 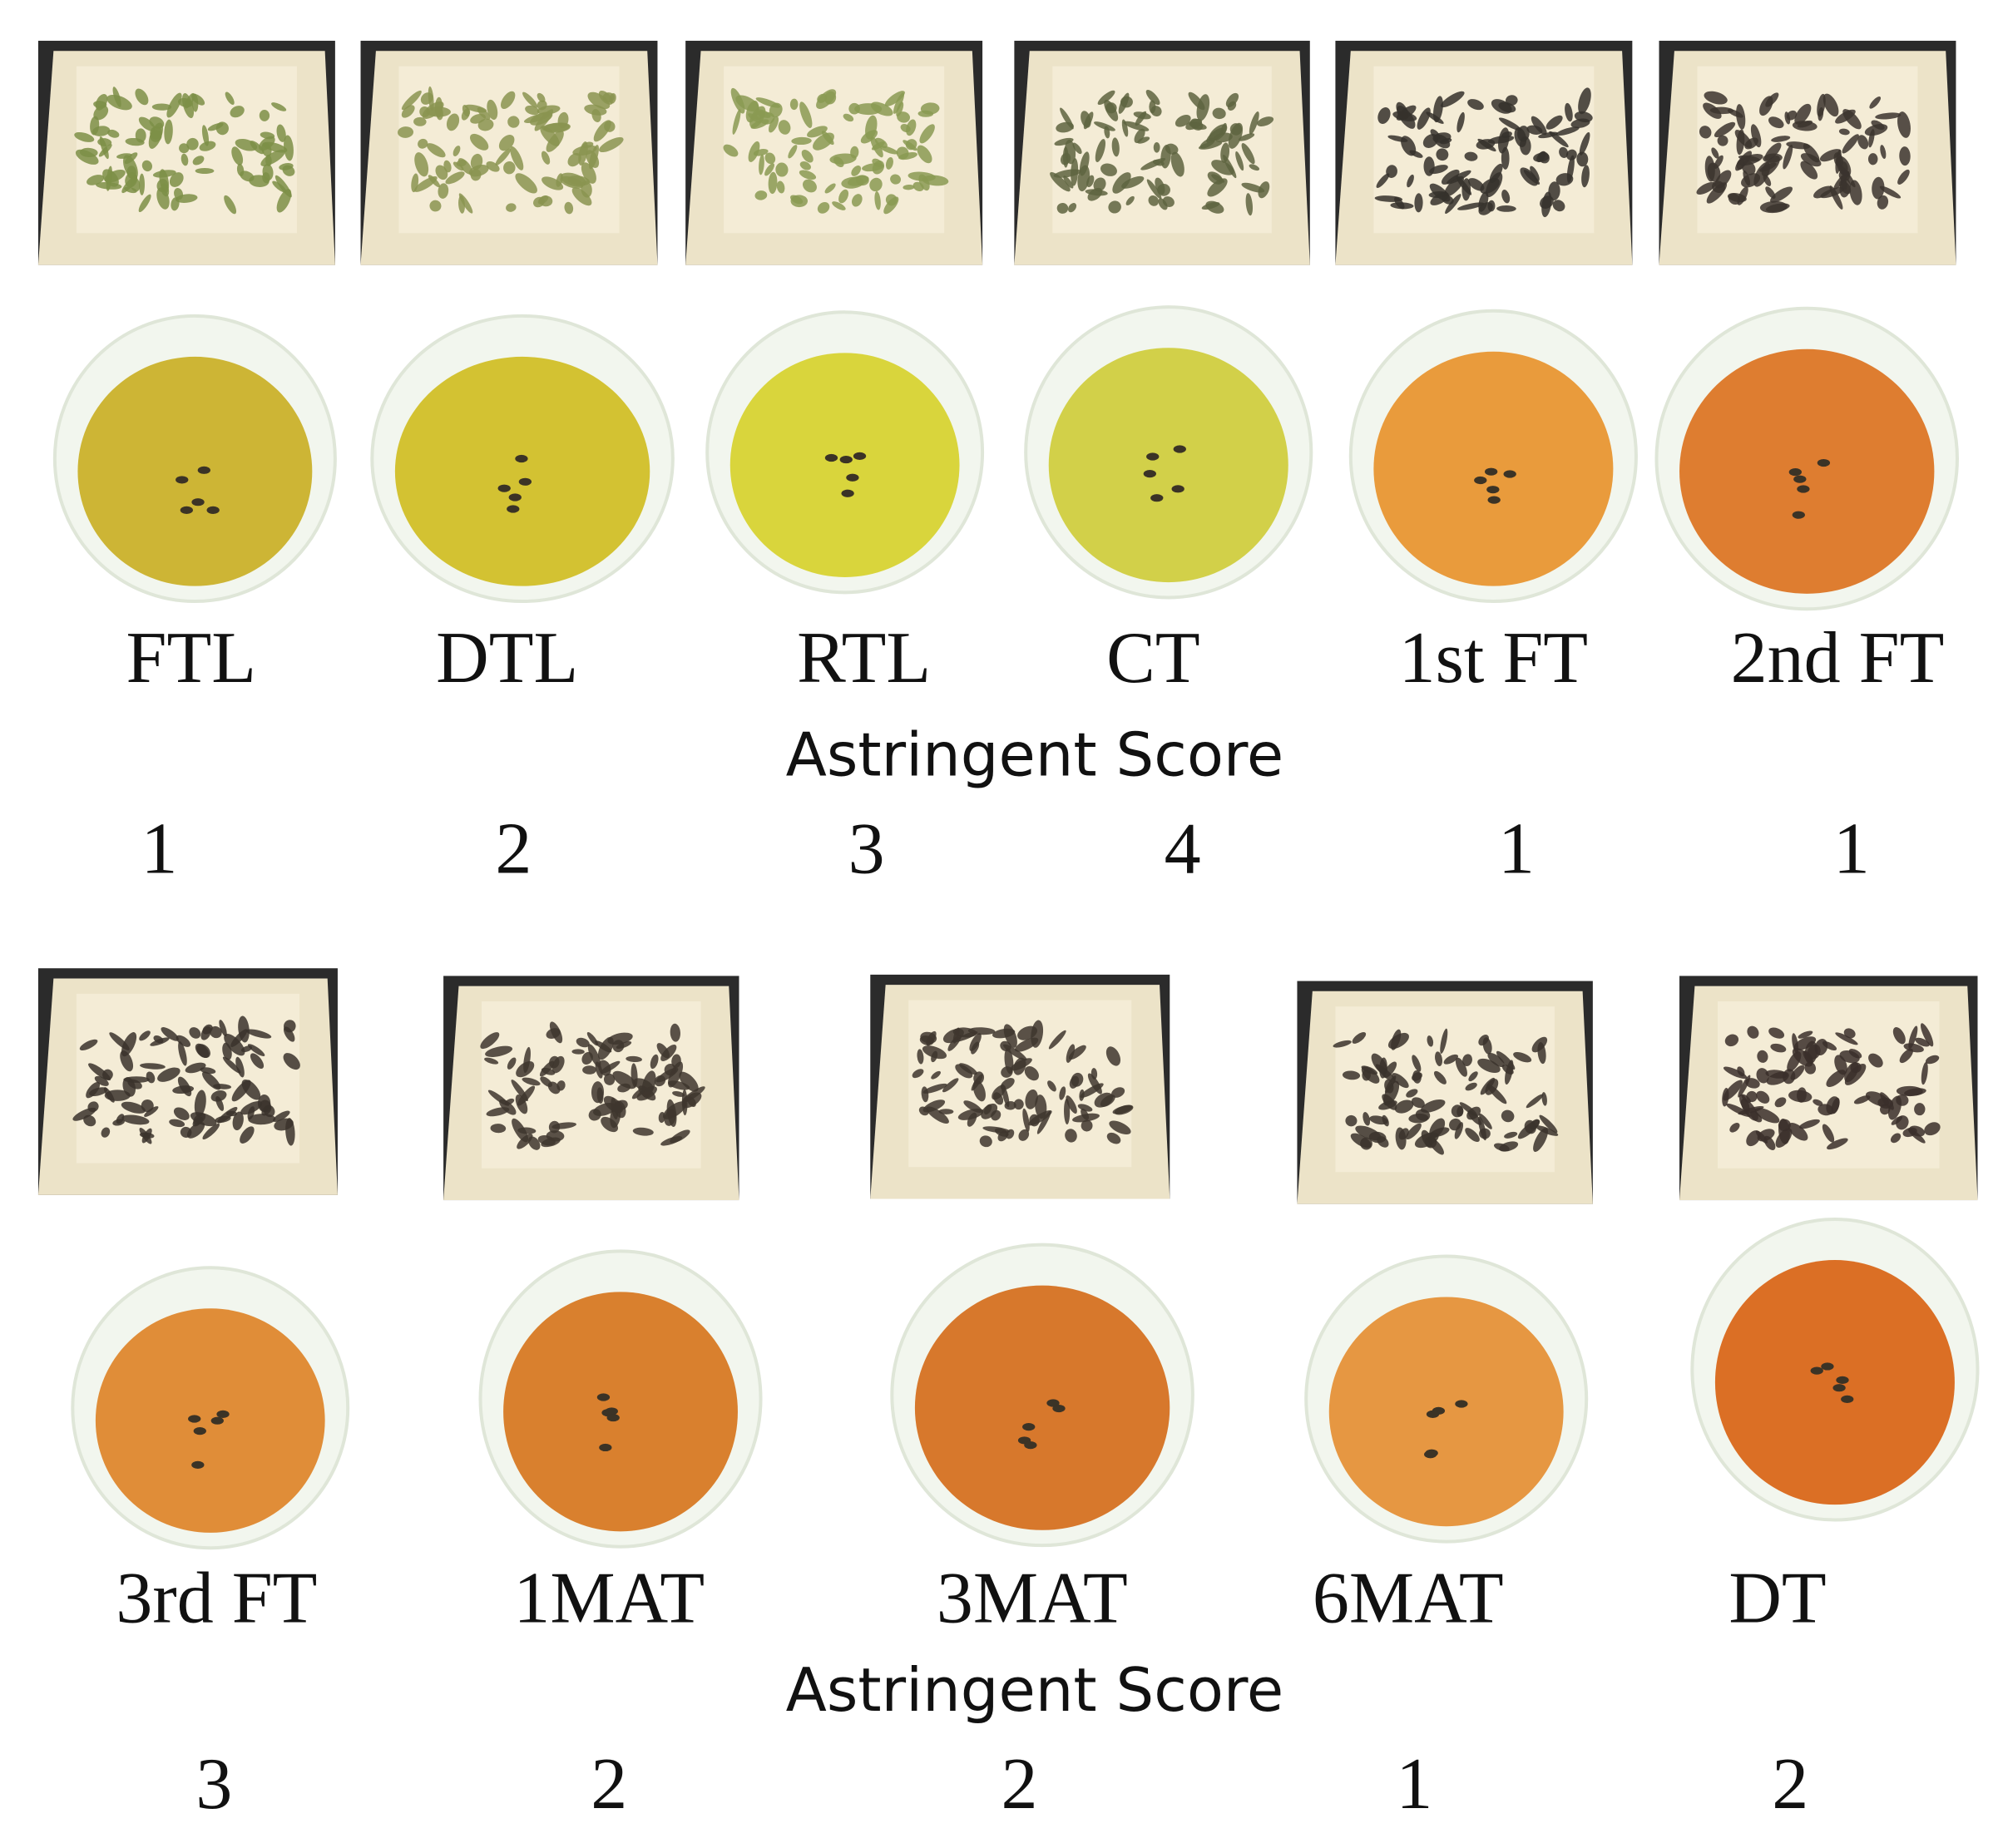 I want to click on score-heading: Astringent Score, so click(x=1035, y=755).